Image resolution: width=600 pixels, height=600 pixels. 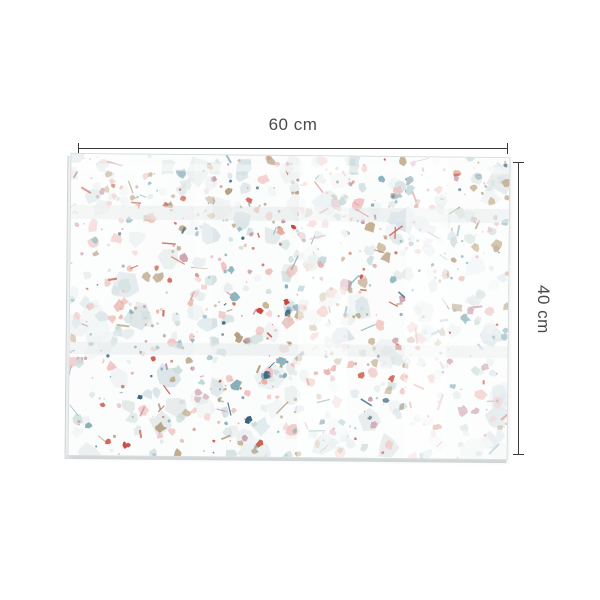 What do you see at coordinates (543, 309) in the screenshot?
I see `height-dimension-label: 40 cm` at bounding box center [543, 309].